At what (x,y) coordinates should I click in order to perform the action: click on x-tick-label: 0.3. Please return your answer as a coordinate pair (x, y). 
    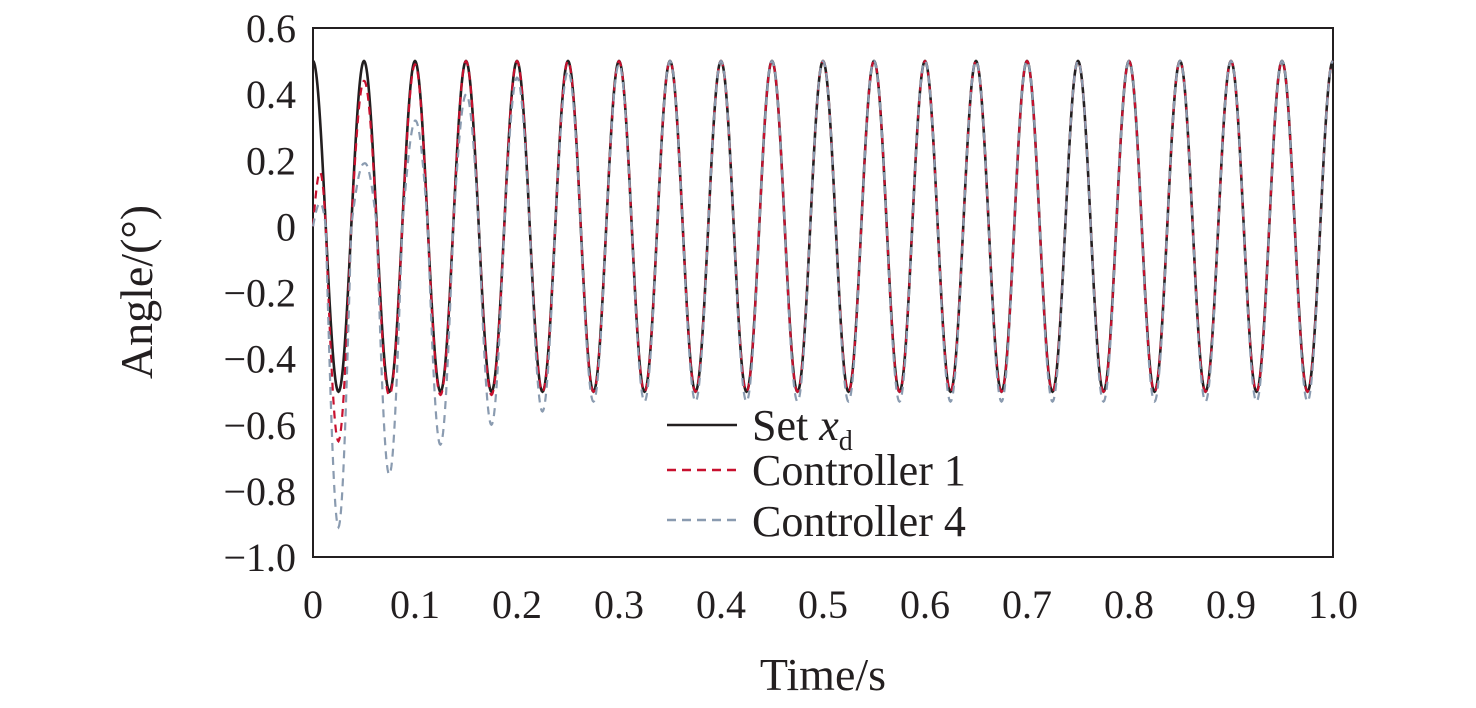
    Looking at the image, I should click on (619, 604).